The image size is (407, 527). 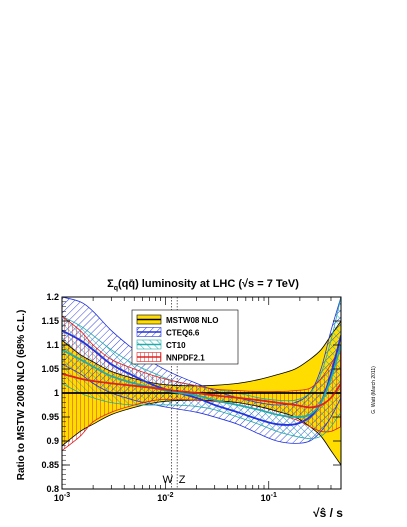 What do you see at coordinates (185, 358) in the screenshot?
I see `nnpdf2-1-legend-label: NNPDF2.1` at bounding box center [185, 358].